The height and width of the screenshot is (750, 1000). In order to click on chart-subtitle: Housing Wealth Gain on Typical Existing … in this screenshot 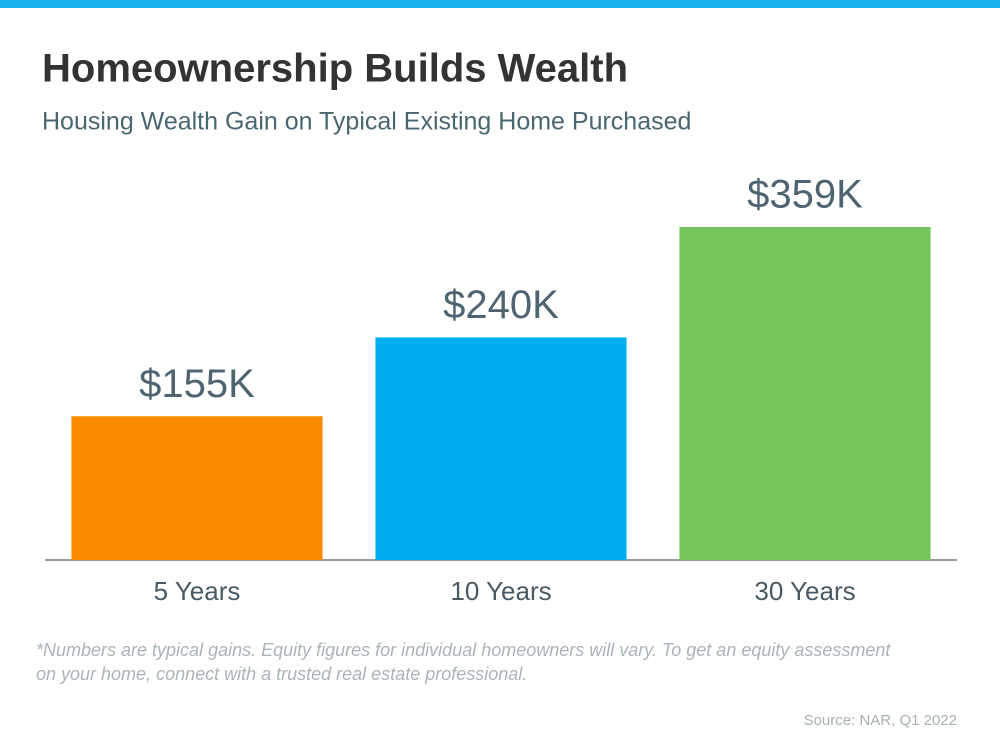, I will do `click(366, 122)`.